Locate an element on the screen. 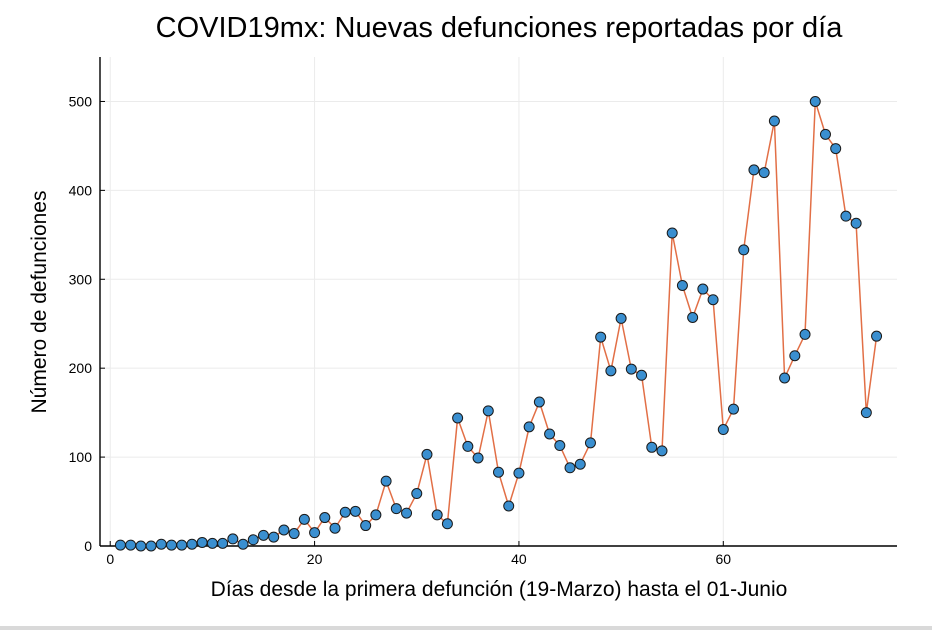 This screenshot has height=630, width=932. x-tick-label: 0 is located at coordinates (110, 559).